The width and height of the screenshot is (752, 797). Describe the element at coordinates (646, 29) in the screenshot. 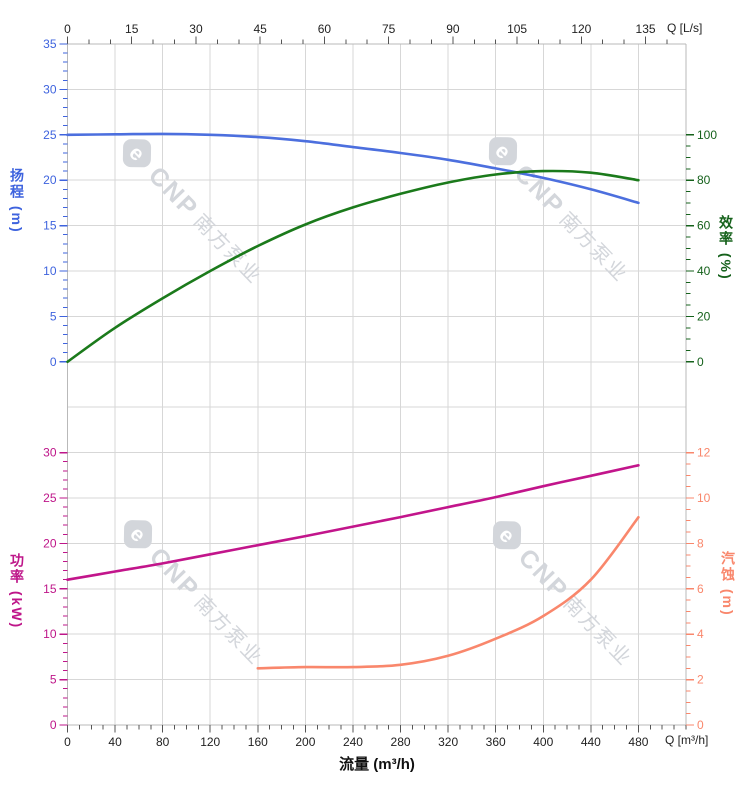

I see `svg-text: 135` at that location.